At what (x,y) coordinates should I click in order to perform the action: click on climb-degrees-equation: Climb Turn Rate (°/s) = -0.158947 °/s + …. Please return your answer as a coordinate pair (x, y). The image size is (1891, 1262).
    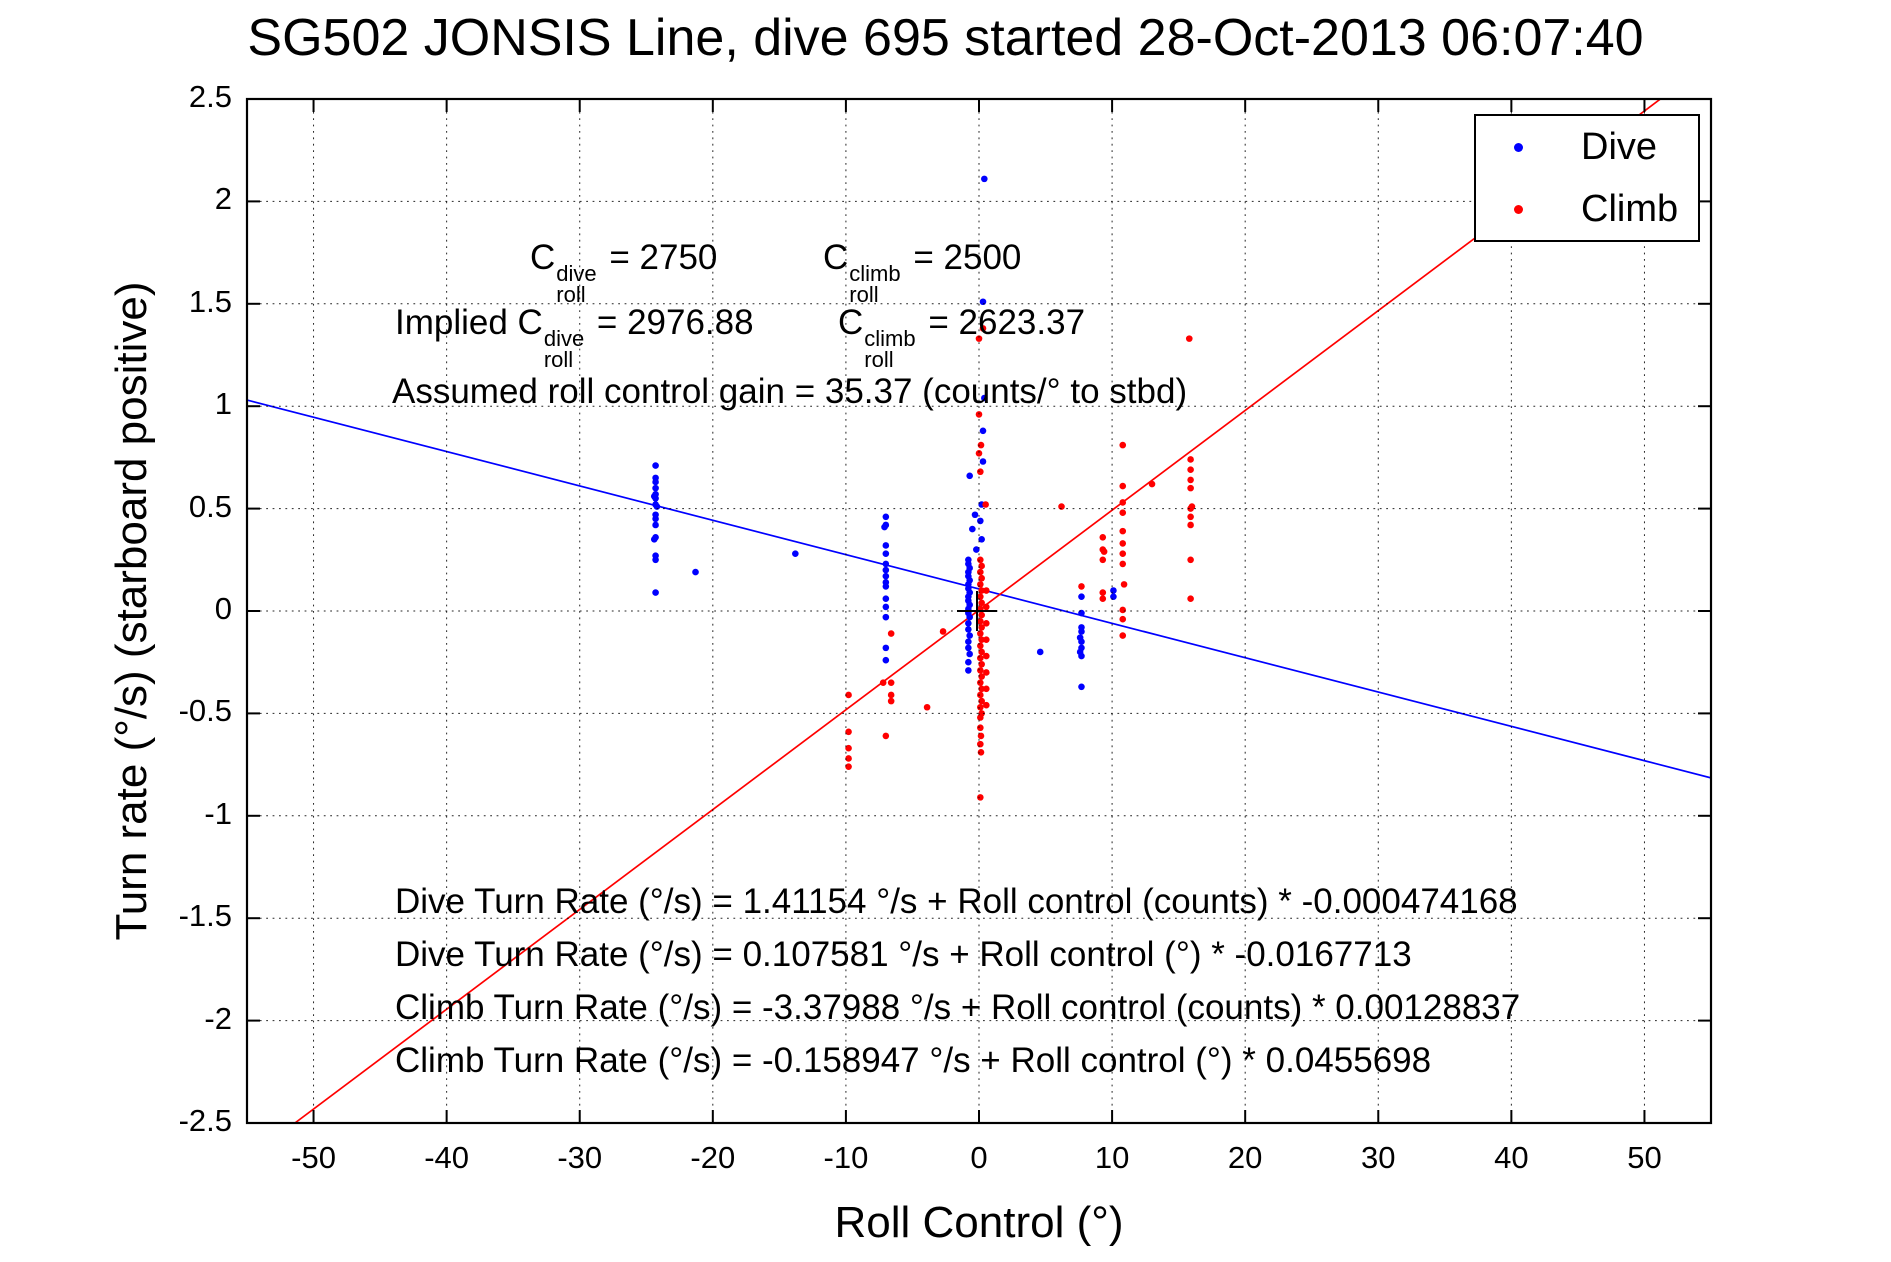
    Looking at the image, I should click on (913, 1060).